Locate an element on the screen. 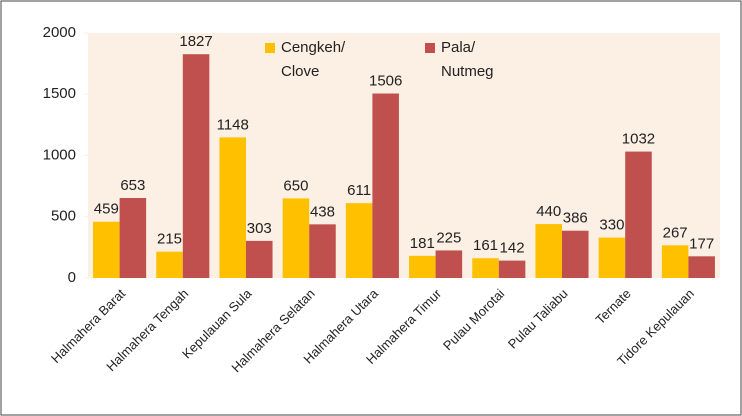  y-tick-label: 1000 is located at coordinates (59, 154).